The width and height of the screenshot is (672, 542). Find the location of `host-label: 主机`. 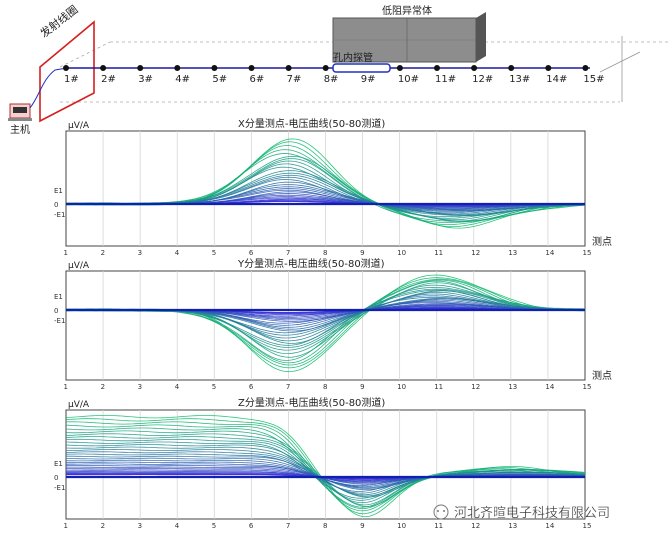

host-label: 主机 is located at coordinates (20, 129).